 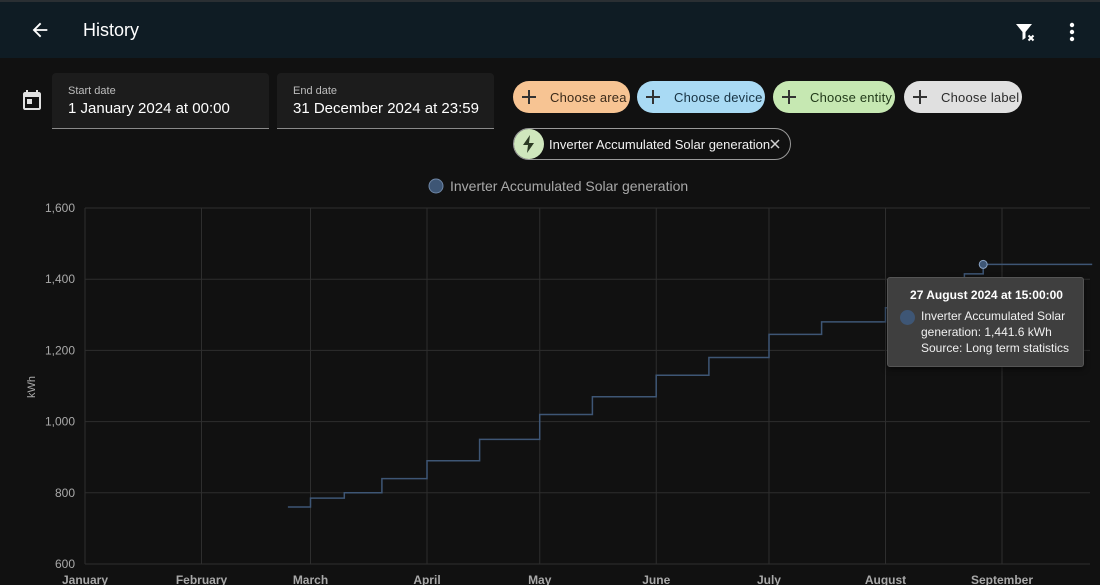 I want to click on x-tick-label: February, so click(x=202, y=579).